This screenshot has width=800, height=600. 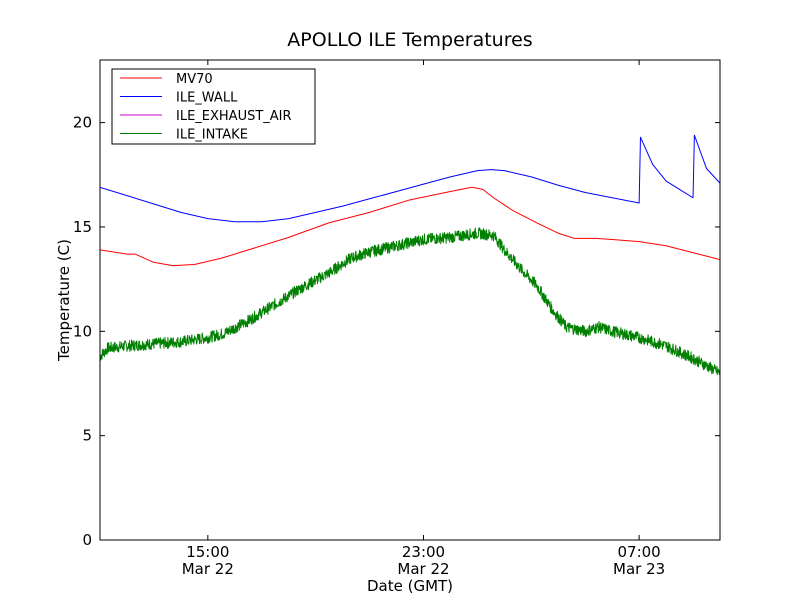 I want to click on chart-title: APOLLO ILE Temperatures, so click(x=409, y=40).